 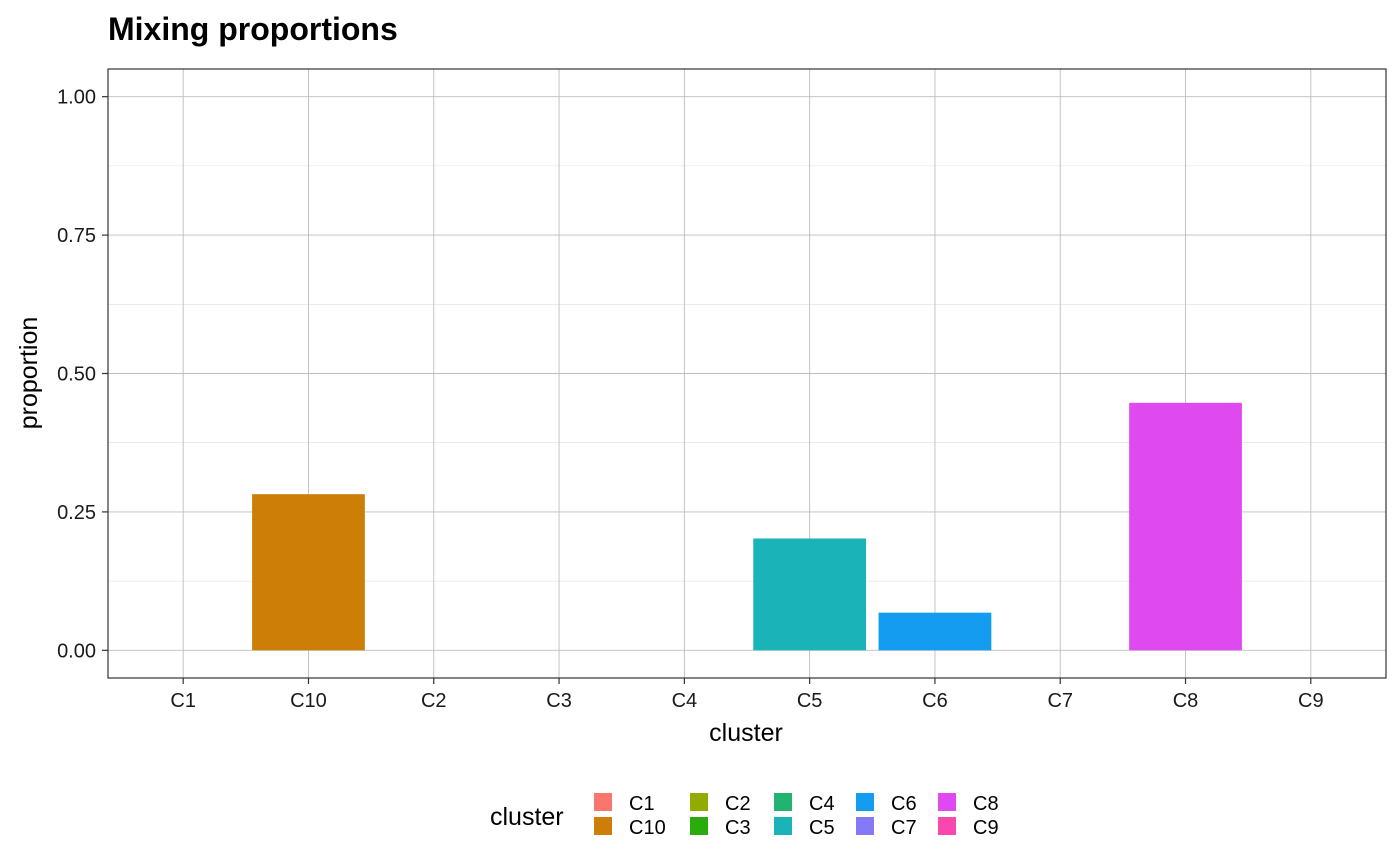 I want to click on bar-c10, so click(x=308, y=572).